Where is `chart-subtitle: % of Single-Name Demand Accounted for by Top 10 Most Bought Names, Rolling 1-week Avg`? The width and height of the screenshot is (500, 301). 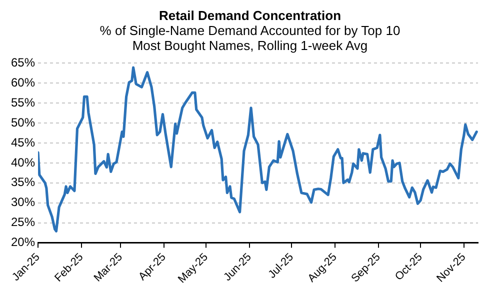 chart-subtitle: % of Single-Name Demand Accounted for by Top 10 Most Bought Names, Rolling 1-week Avg is located at coordinates (250, 38).